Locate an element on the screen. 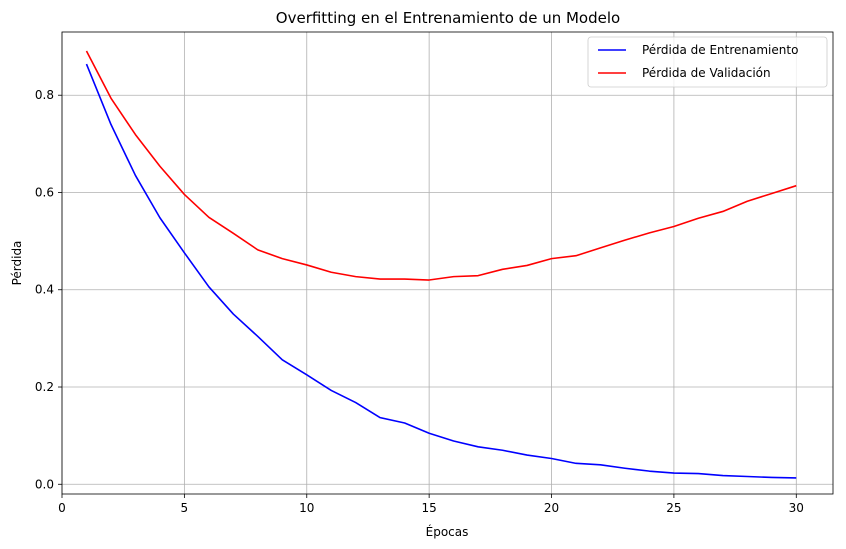 Image resolution: width=846 pixels, height=549 pixels. legend-label-train: Pérdida de Entrenamiento is located at coordinates (720, 50).